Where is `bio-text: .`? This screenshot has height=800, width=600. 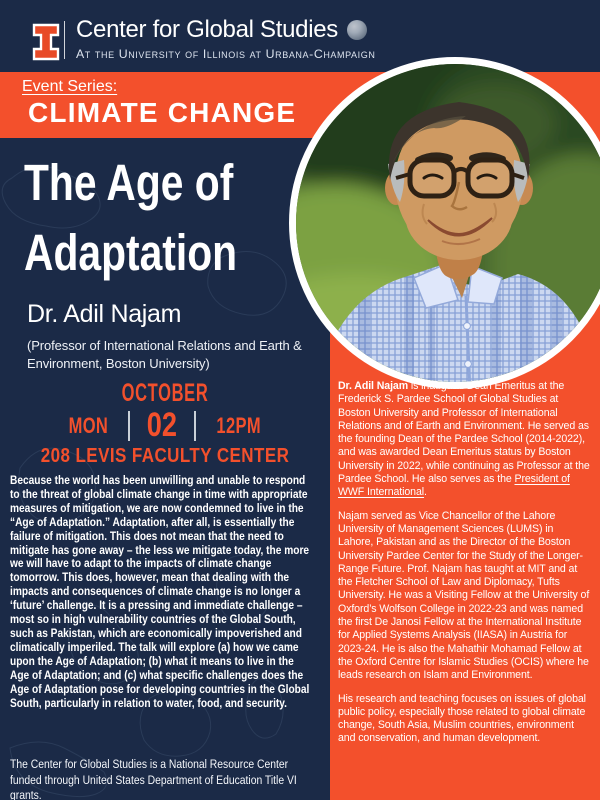 bio-text: . is located at coordinates (425, 492).